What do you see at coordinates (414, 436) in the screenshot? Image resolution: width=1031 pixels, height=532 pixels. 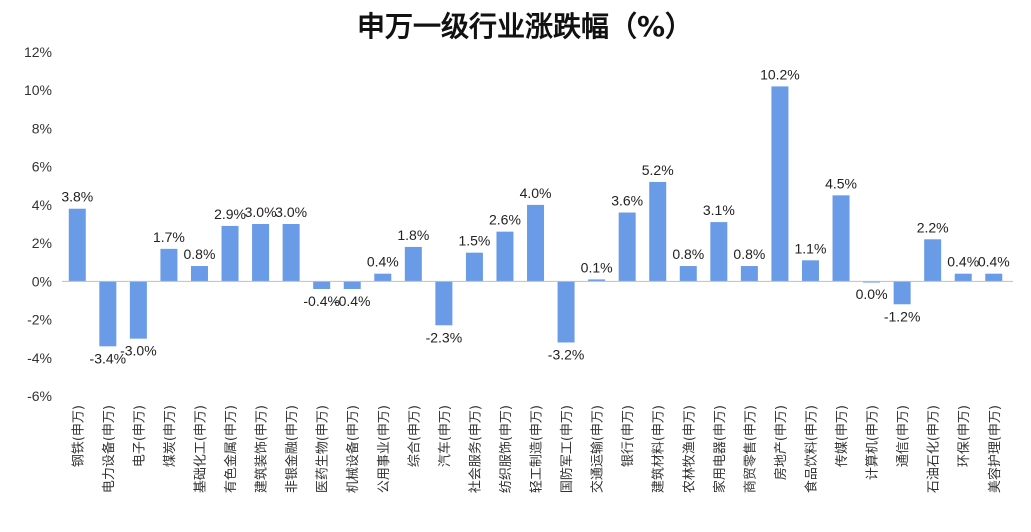 I see `x-tick-label: 综合(申万)` at bounding box center [414, 436].